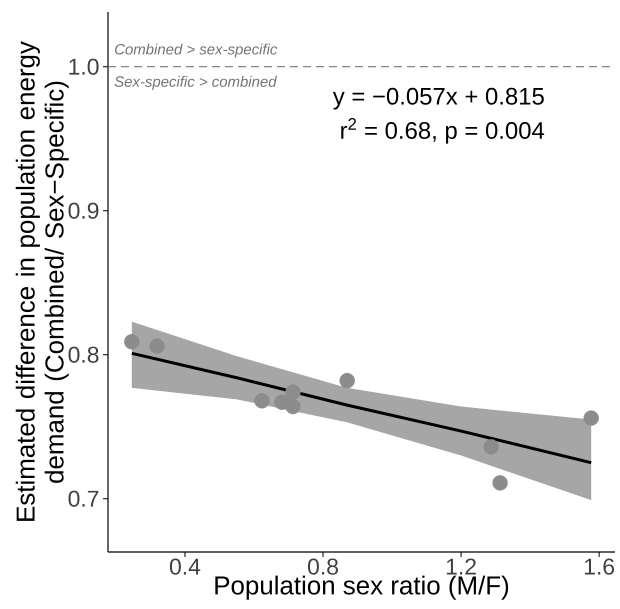 This screenshot has height=609, width=620. I want to click on ref-line-label: Combined > sex-specific, so click(196, 51).